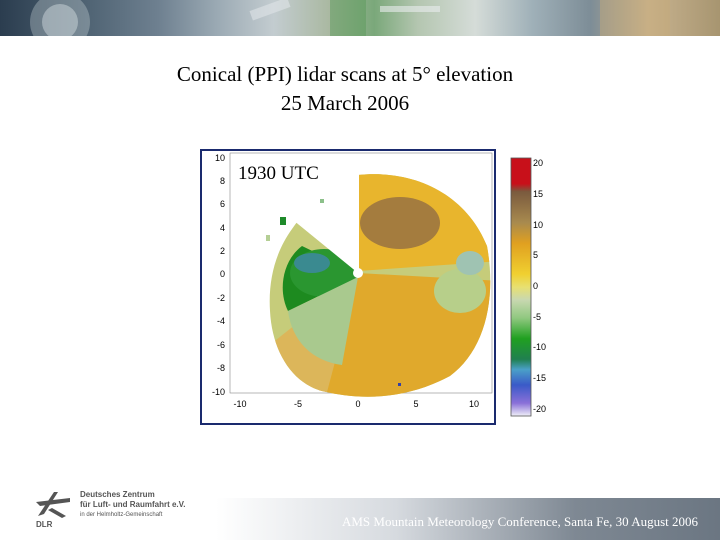 This screenshot has height=540, width=720. What do you see at coordinates (538, 194) in the screenshot?
I see `colorbar-tick-label: 15` at bounding box center [538, 194].